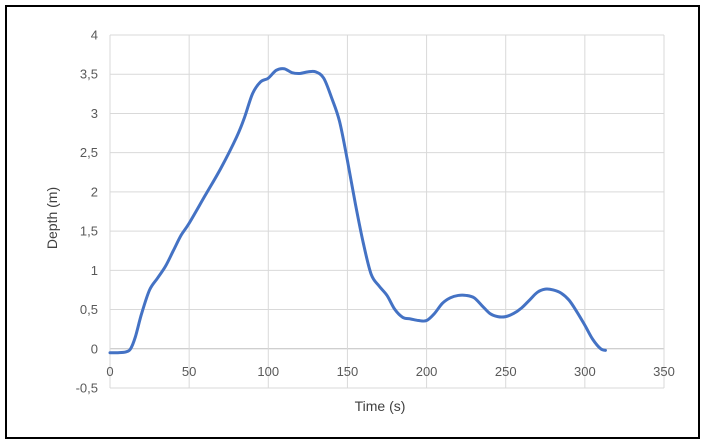 This screenshot has height=446, width=707. Describe the element at coordinates (87, 388) in the screenshot. I see `y-tick-label: -0,5` at that location.